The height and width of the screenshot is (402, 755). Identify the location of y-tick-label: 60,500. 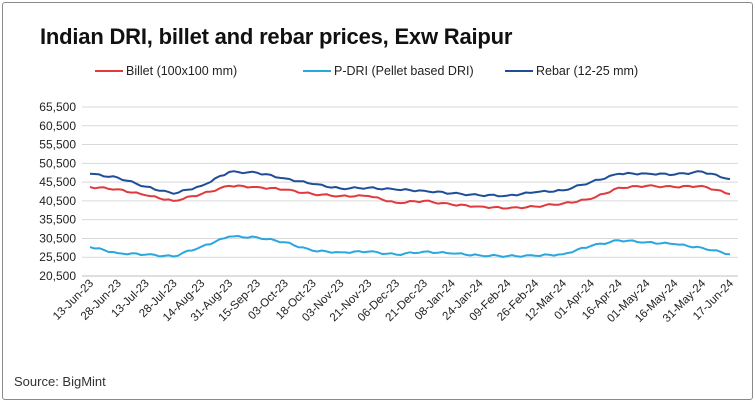
(57, 126).